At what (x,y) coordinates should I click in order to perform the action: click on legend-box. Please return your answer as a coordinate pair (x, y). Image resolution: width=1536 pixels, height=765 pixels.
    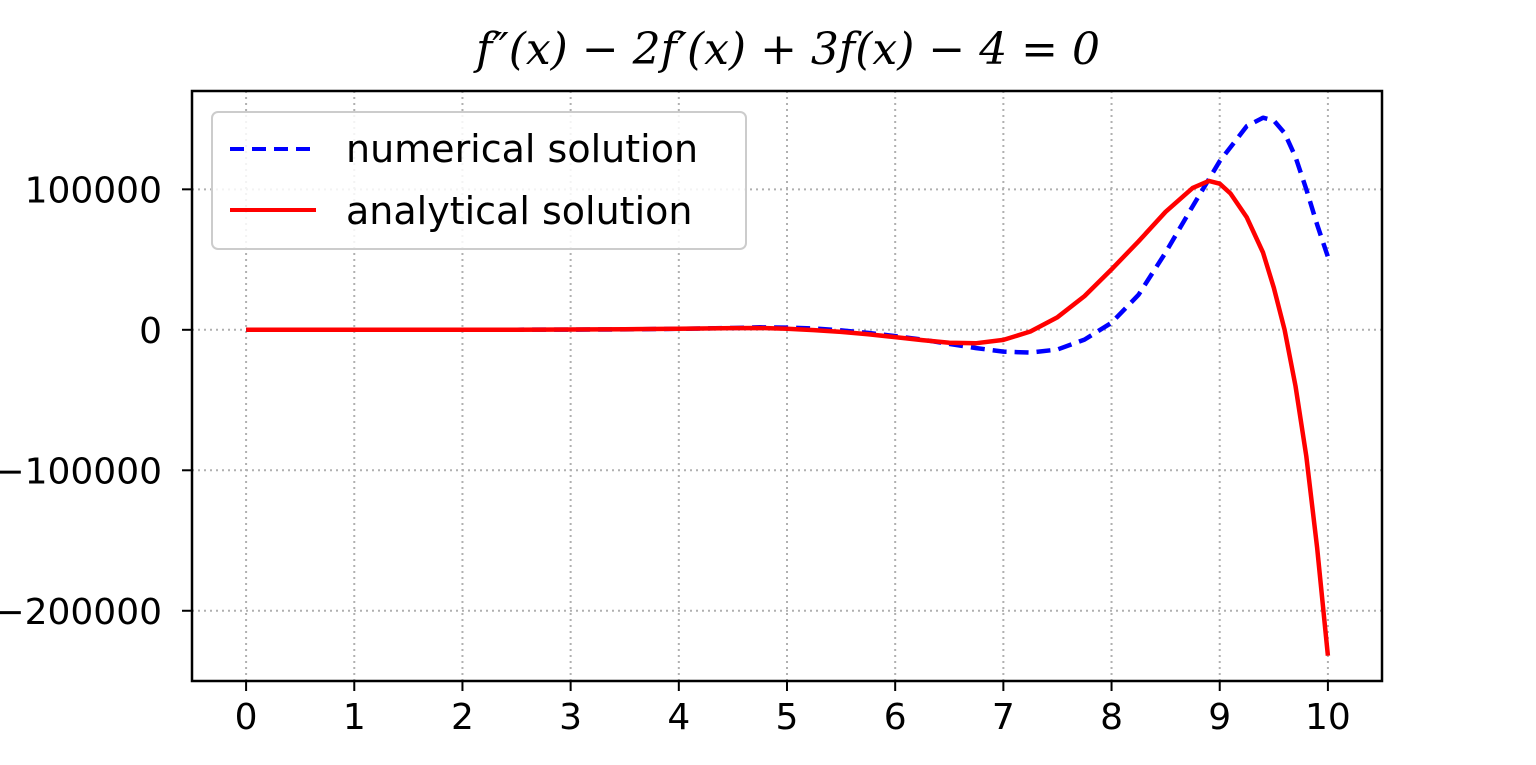
    Looking at the image, I should click on (479, 180).